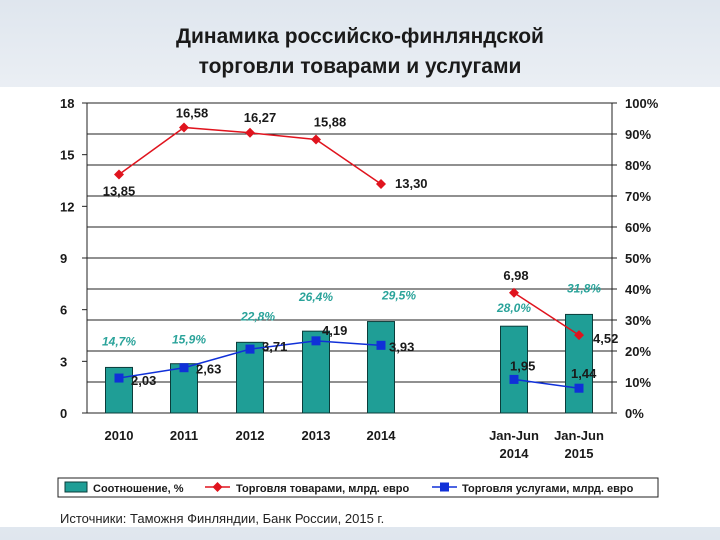 The width and height of the screenshot is (720, 540). I want to click on right-tick-label: 50%, so click(638, 258).